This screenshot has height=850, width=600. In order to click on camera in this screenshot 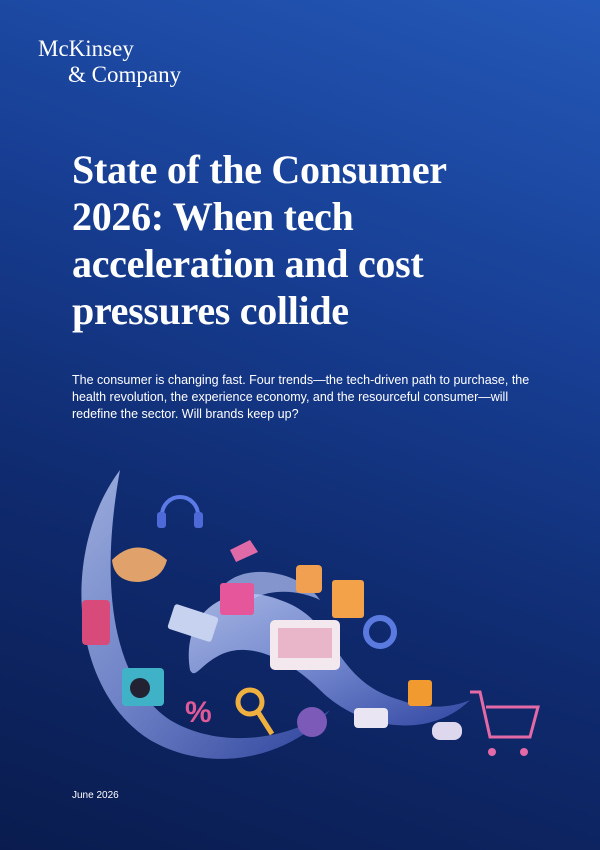, I will do `click(371, 718)`.